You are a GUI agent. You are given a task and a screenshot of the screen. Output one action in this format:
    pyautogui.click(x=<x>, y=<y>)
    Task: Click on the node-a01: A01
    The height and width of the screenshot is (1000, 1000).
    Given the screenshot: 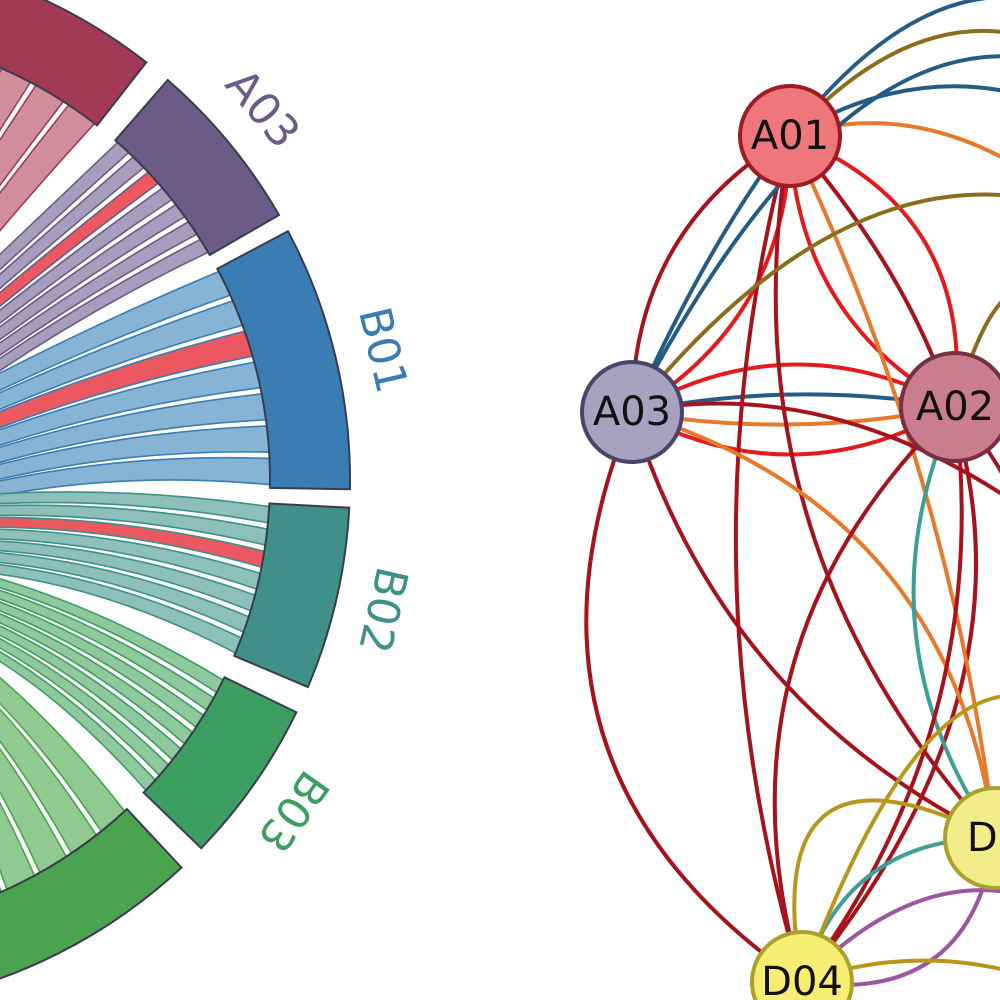 What is the action you would take?
    pyautogui.click(x=790, y=136)
    